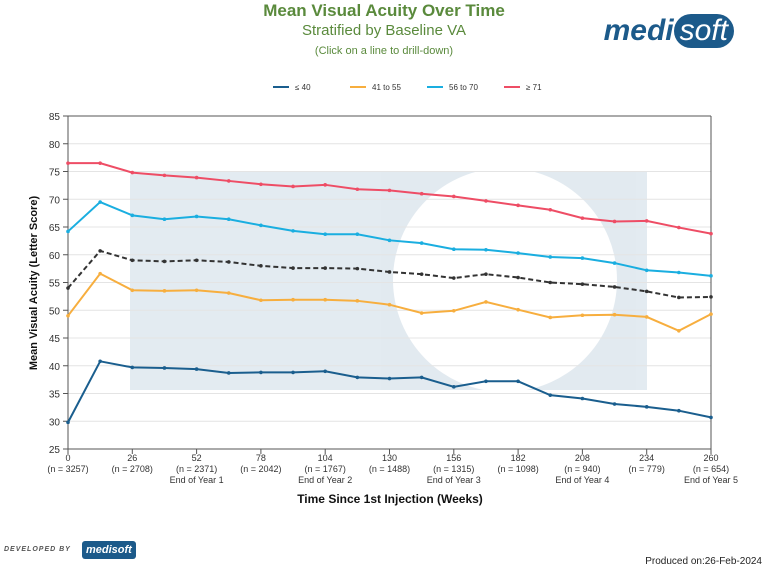 This screenshot has height=568, width=768. What do you see at coordinates (518, 458) in the screenshot?
I see `x-tick-label: 182` at bounding box center [518, 458].